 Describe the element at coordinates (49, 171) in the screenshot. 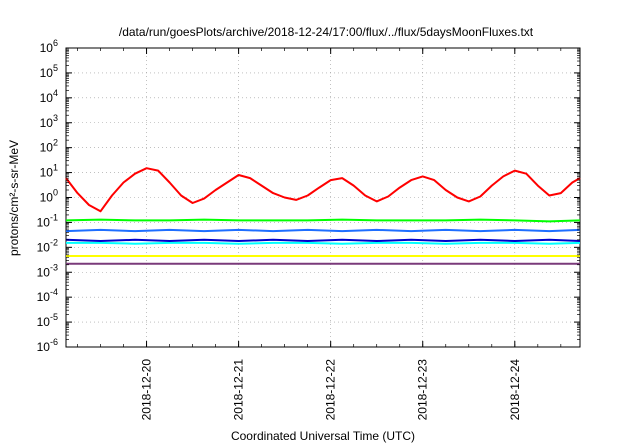

I see `y-tick-label: 10¹` at that location.